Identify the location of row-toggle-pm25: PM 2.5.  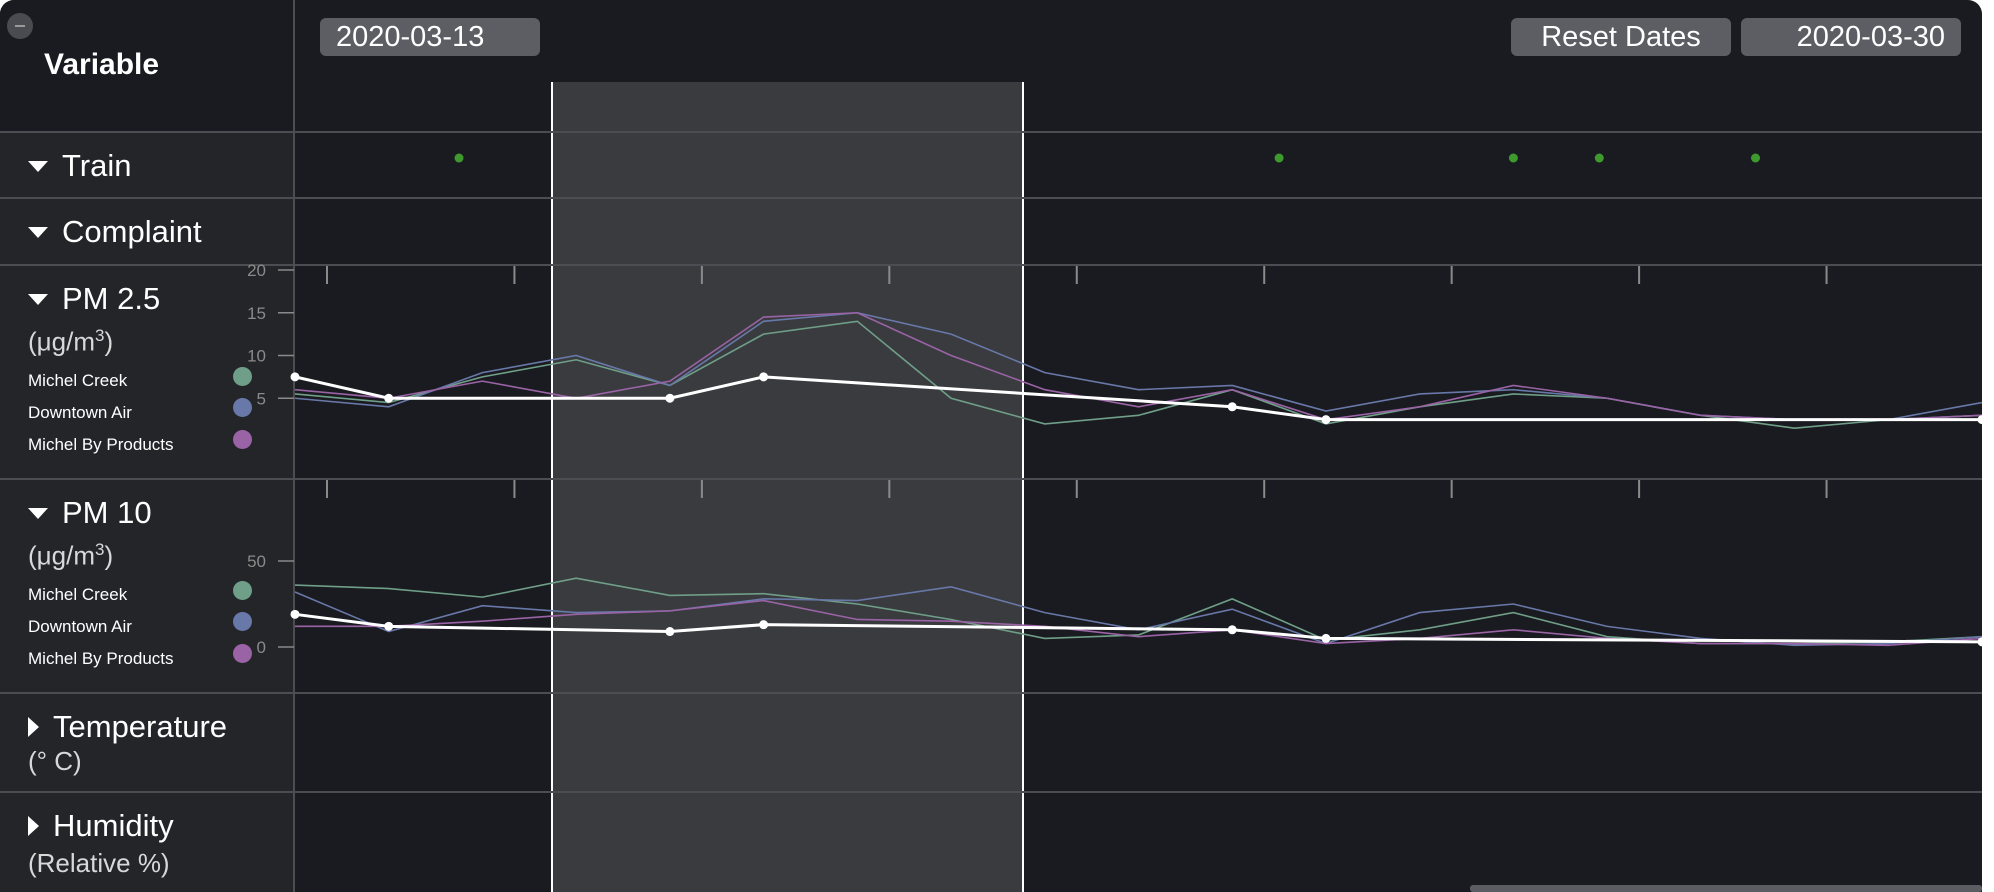
(94, 299).